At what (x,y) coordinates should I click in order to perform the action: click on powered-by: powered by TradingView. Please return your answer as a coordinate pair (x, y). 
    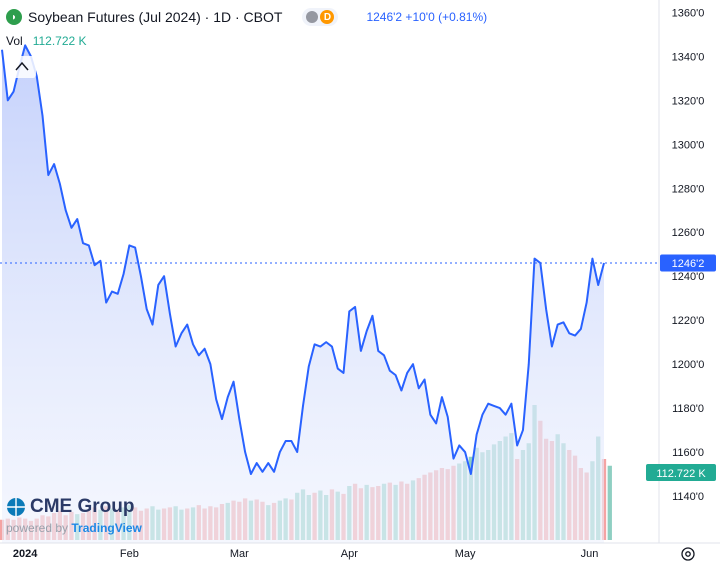
    Looking at the image, I should click on (74, 528).